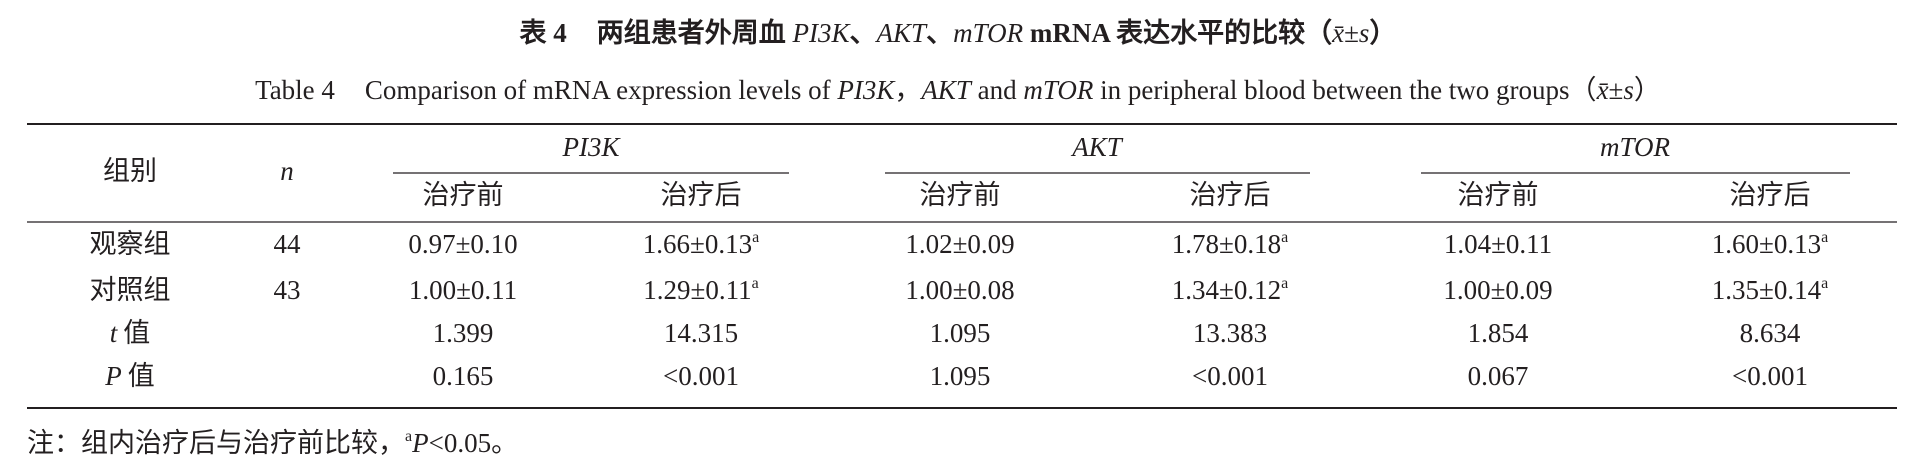  I want to click on cell: 1.66±0.13a, so click(701, 244).